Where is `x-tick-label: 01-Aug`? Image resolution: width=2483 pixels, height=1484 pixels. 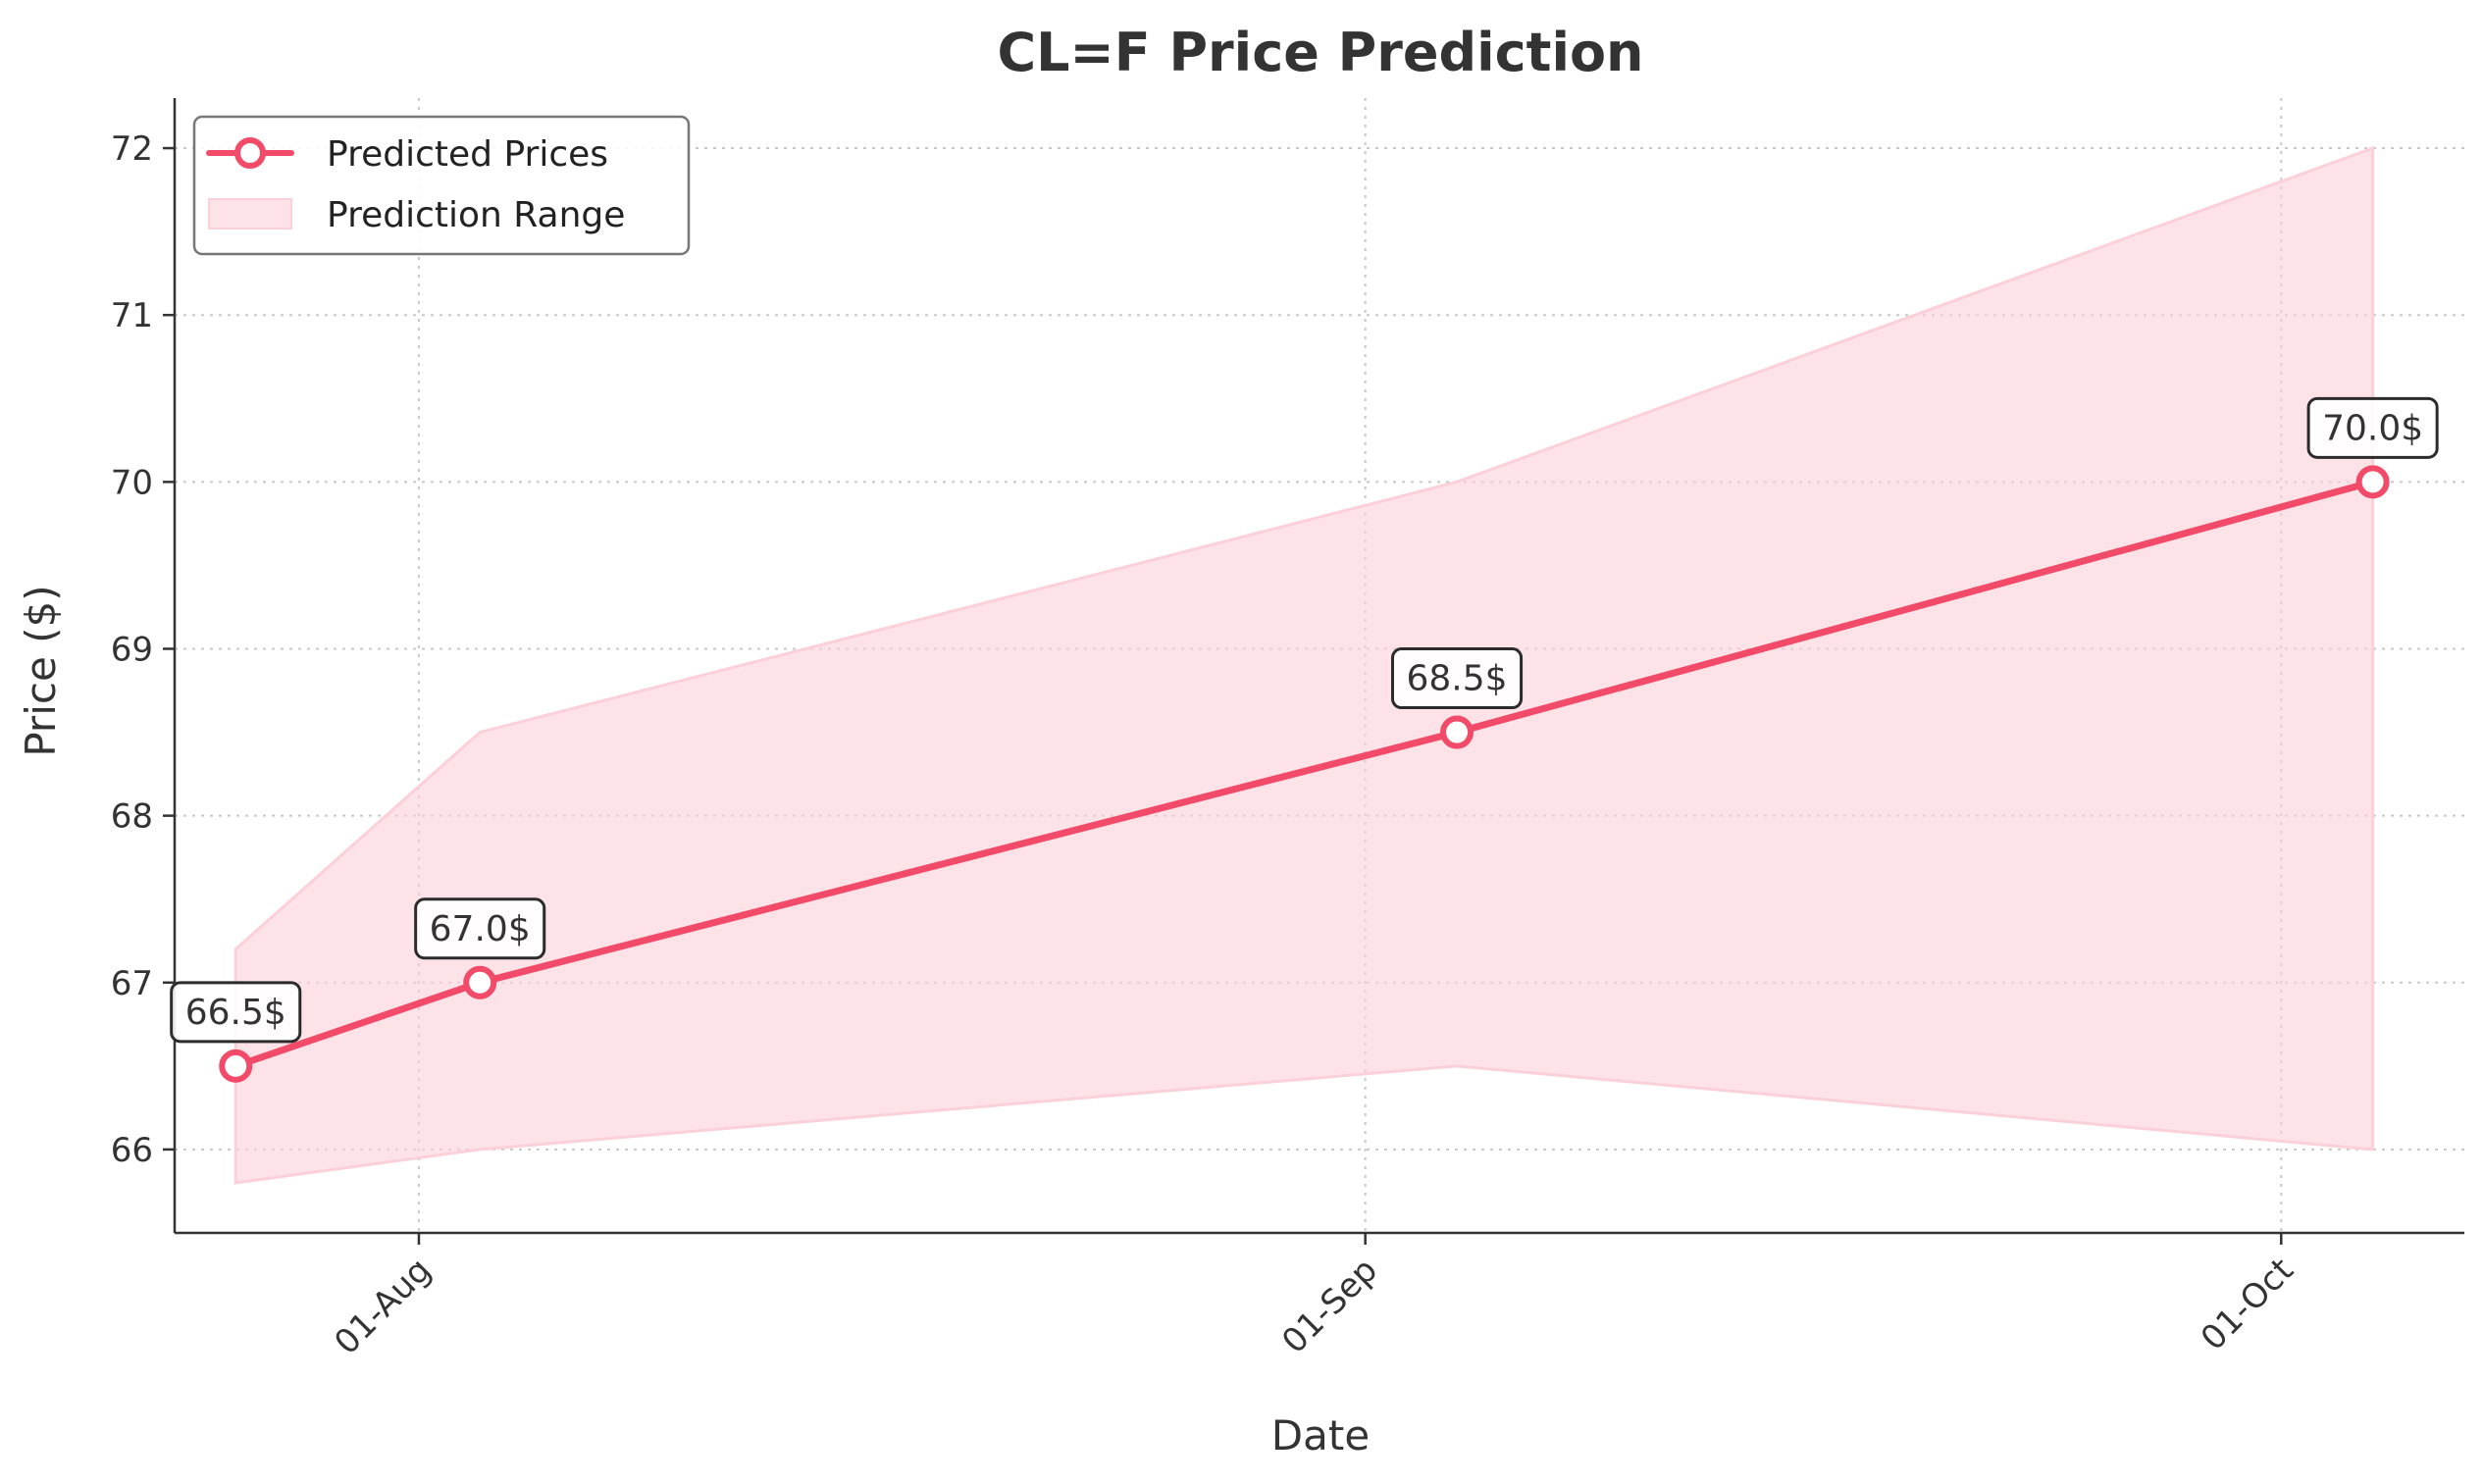 x-tick-label: 01-Aug is located at coordinates (383, 1306).